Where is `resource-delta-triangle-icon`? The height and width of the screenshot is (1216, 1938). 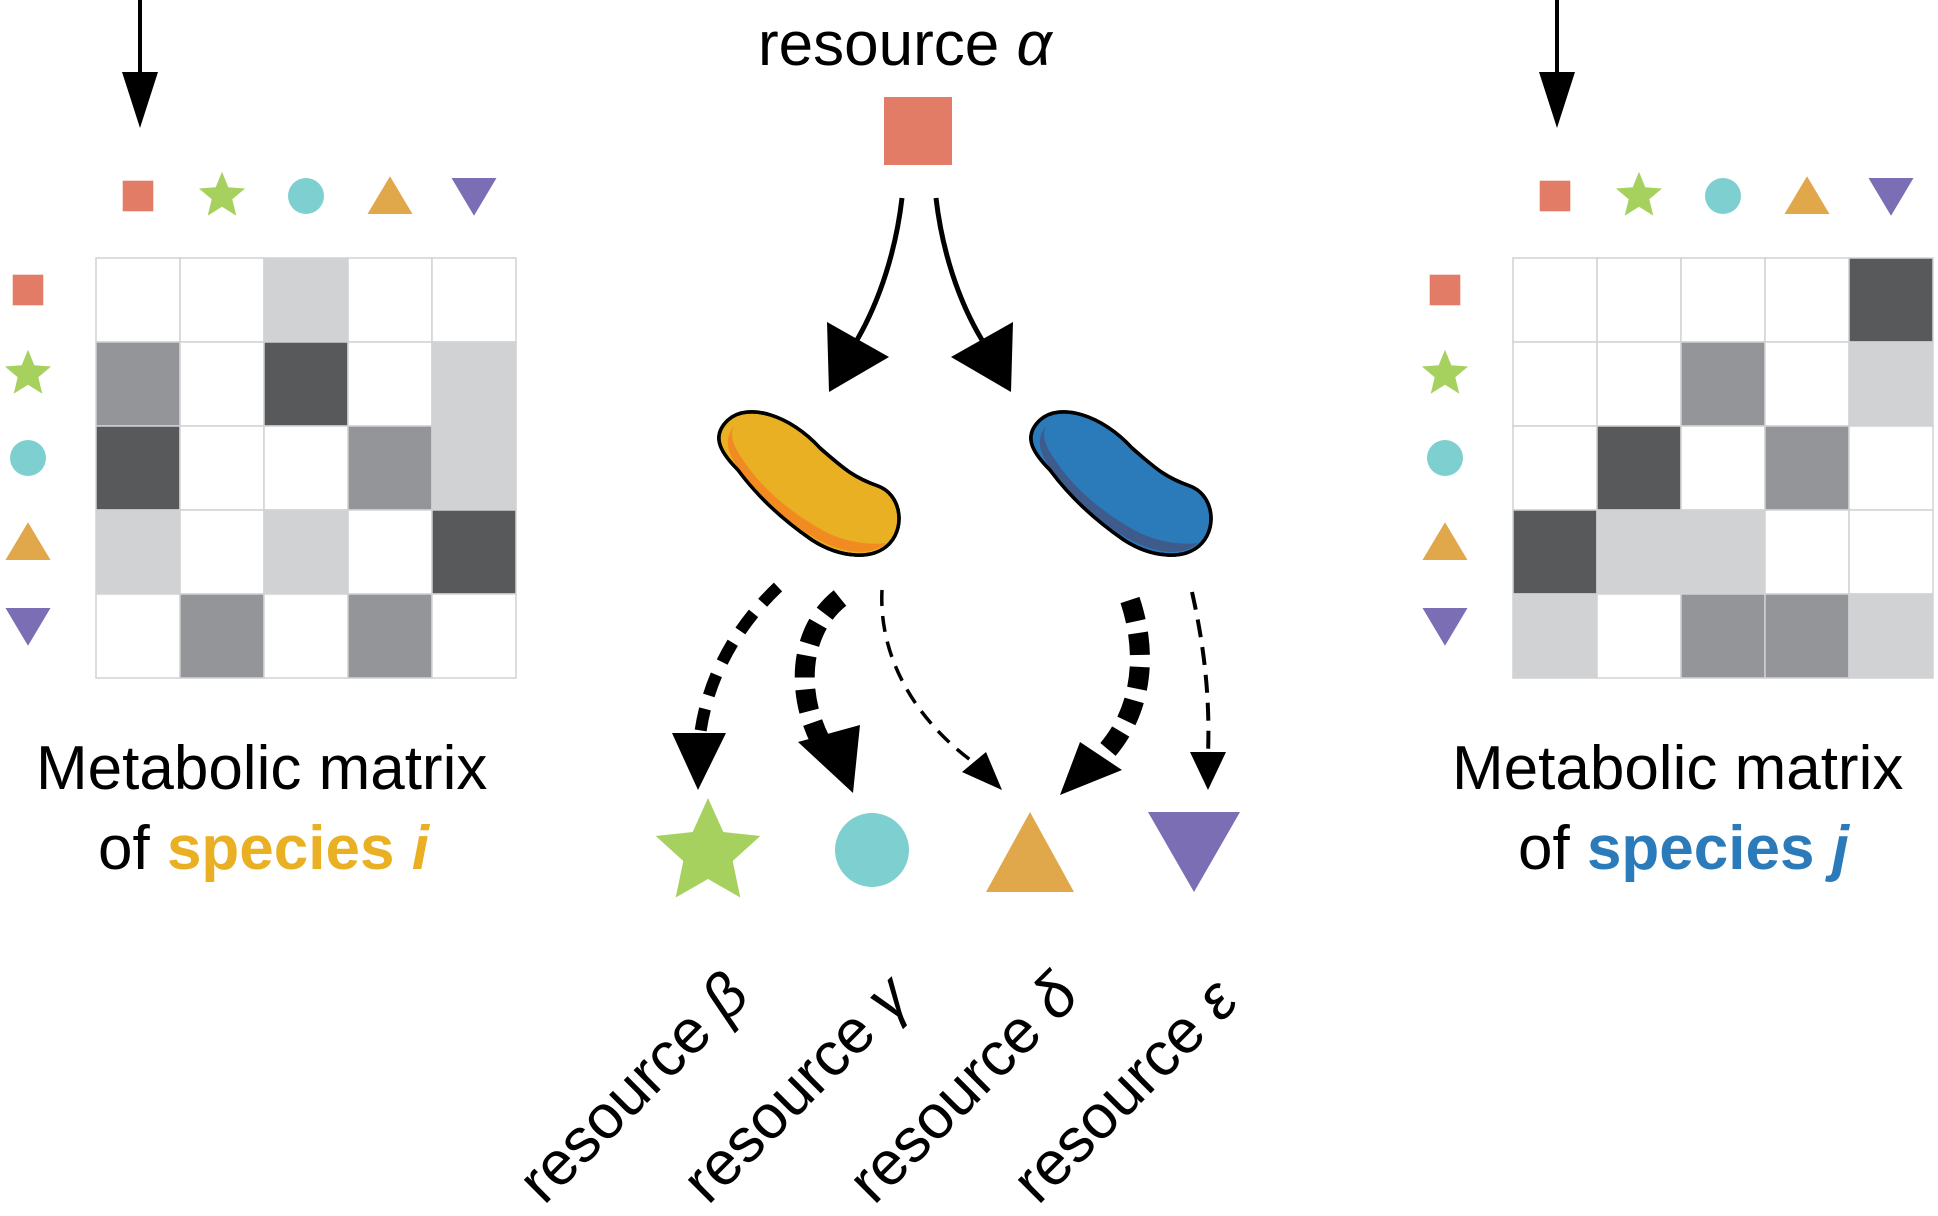 resource-delta-triangle-icon is located at coordinates (1030, 852).